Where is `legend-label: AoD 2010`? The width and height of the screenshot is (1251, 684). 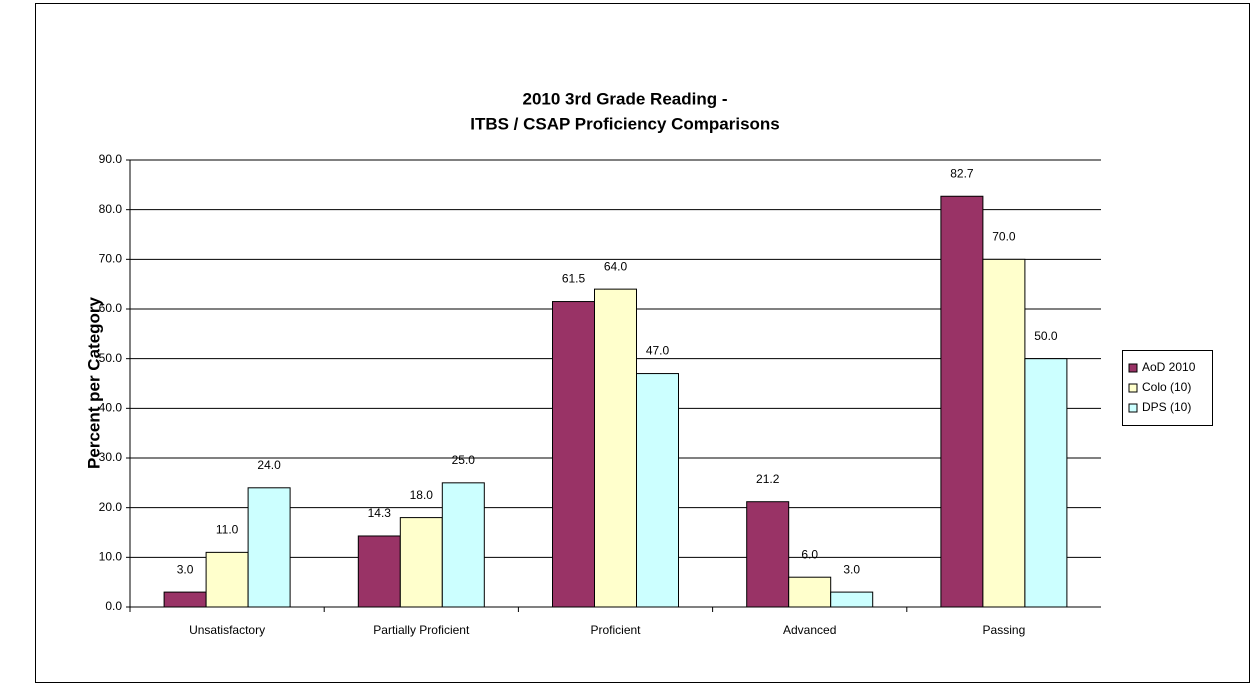
legend-label: AoD 2010 is located at coordinates (1169, 367).